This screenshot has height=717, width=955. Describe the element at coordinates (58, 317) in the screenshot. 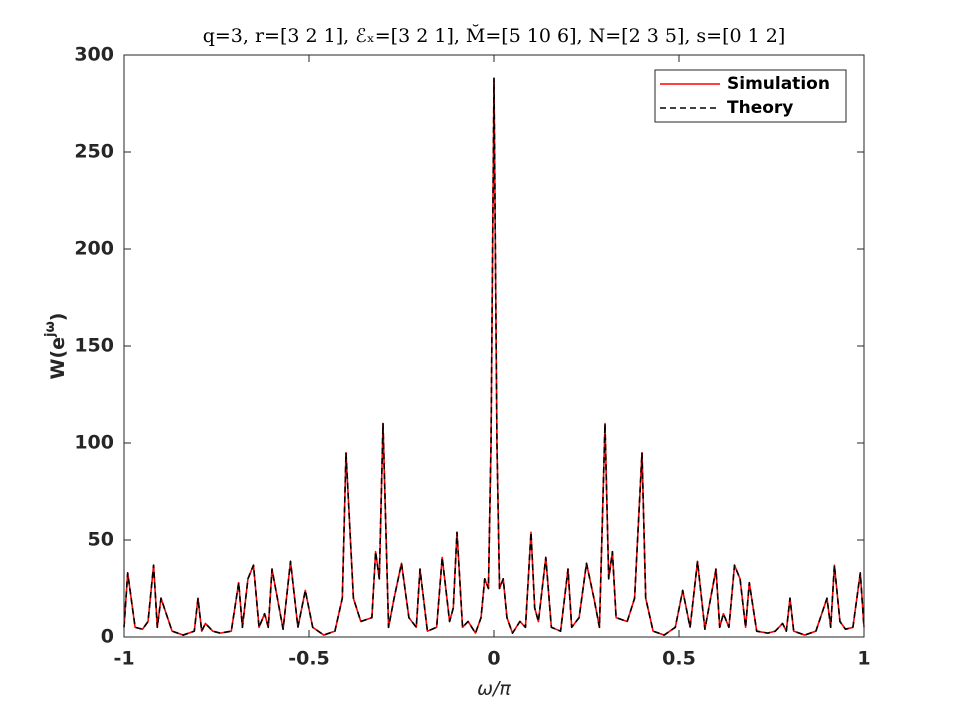

I see `y-label-part: )` at that location.